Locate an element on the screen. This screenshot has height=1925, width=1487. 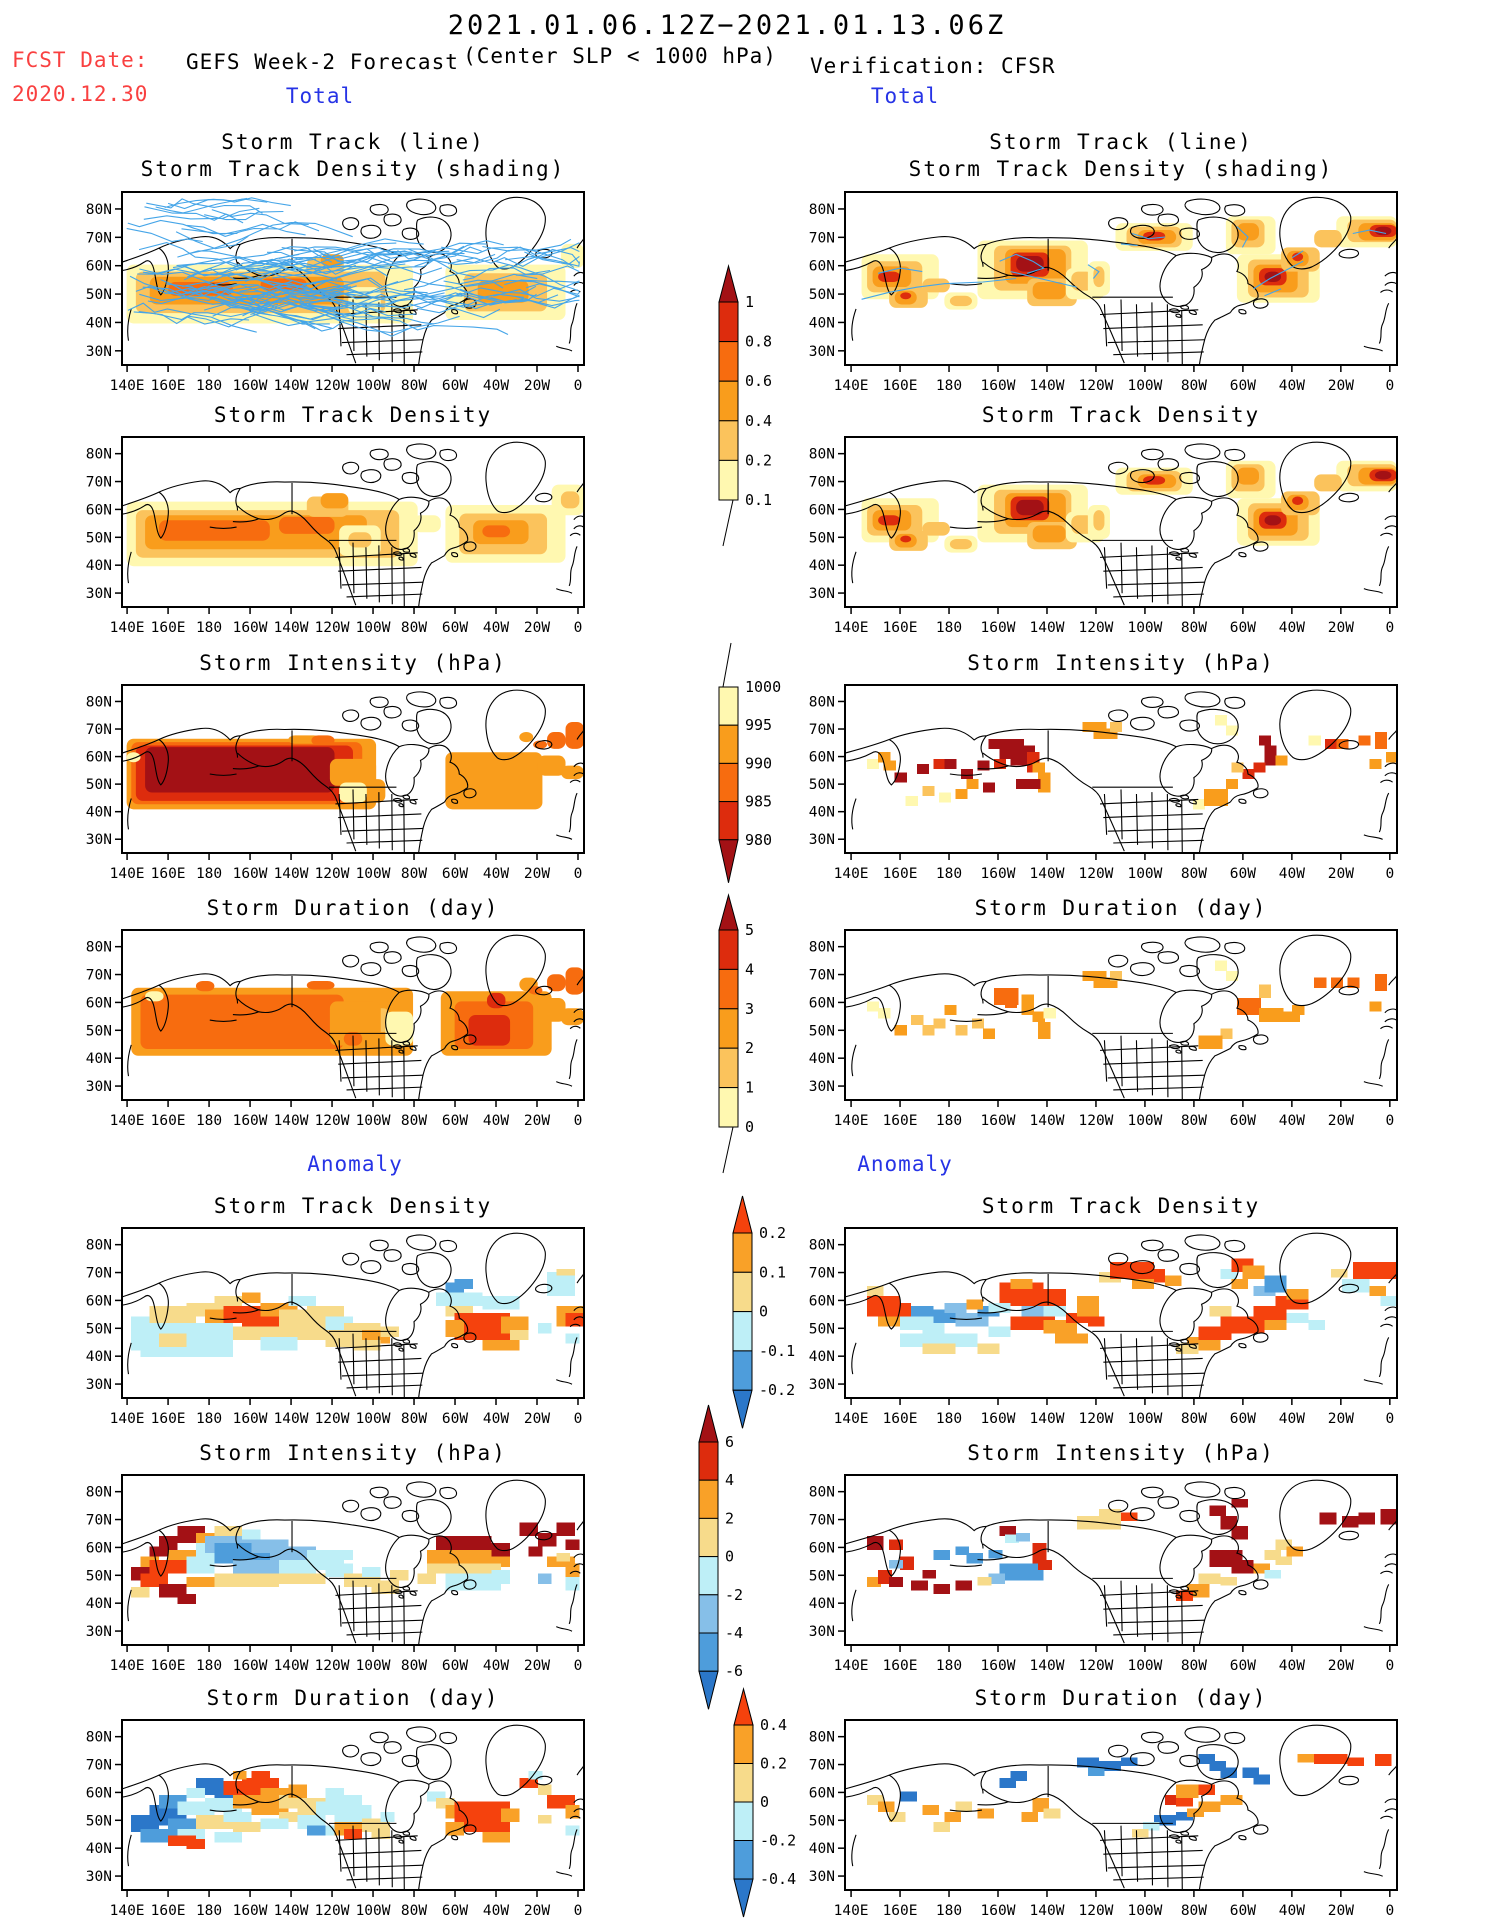
forecast-total-intensity-title: Storm Intensity (hPa) is located at coordinates (353, 663).